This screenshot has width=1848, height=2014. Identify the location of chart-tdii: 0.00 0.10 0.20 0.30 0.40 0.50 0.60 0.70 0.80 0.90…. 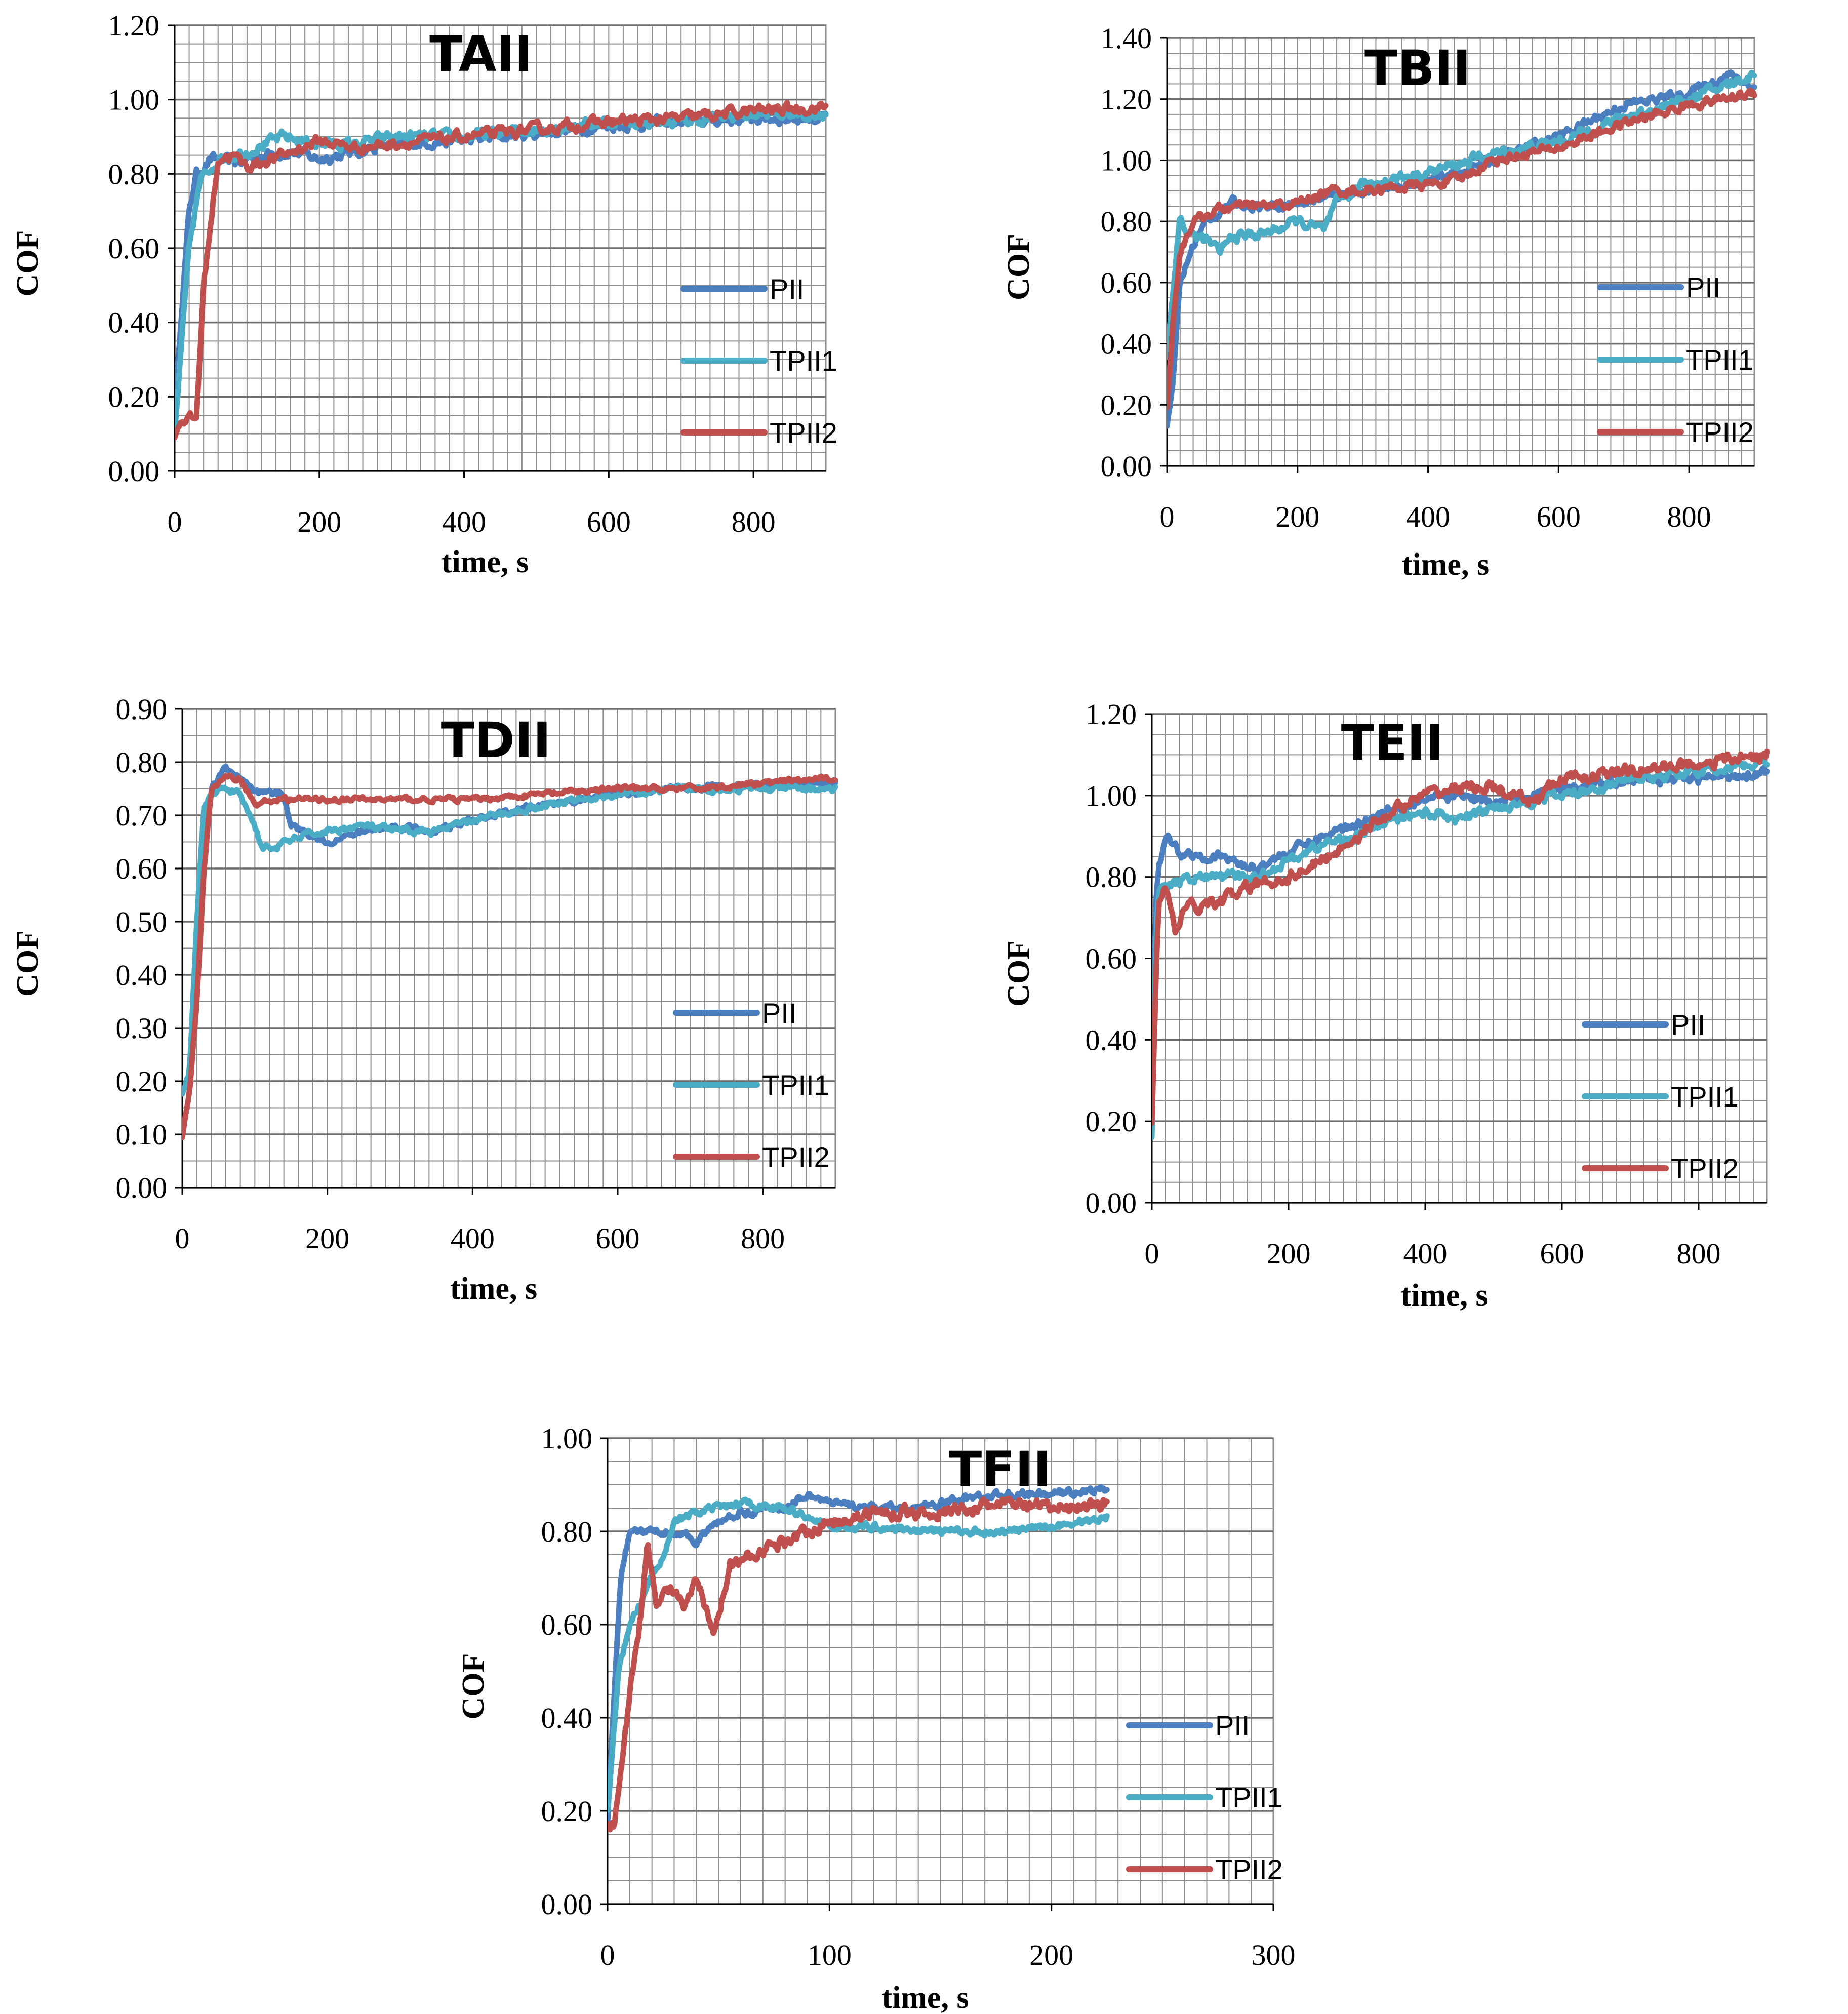
(424, 999).